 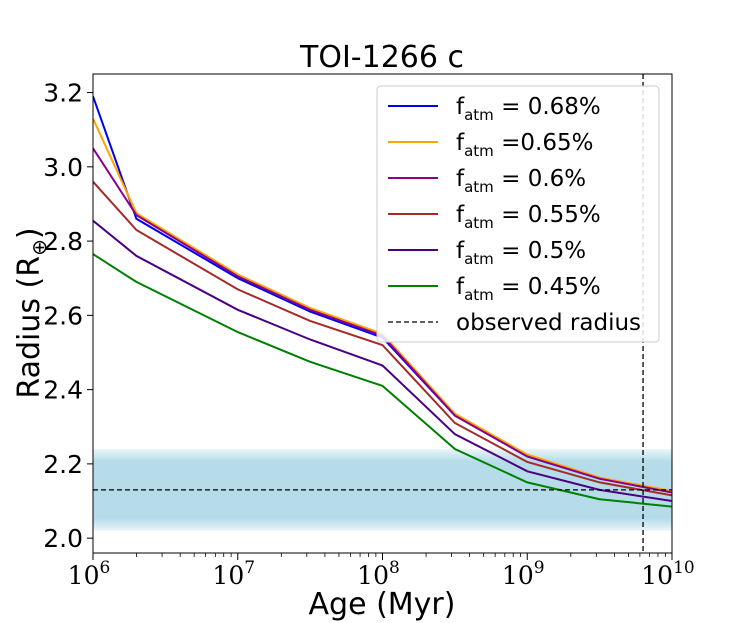 I want to click on y-tick-label: 2.2, so click(x=63, y=464).